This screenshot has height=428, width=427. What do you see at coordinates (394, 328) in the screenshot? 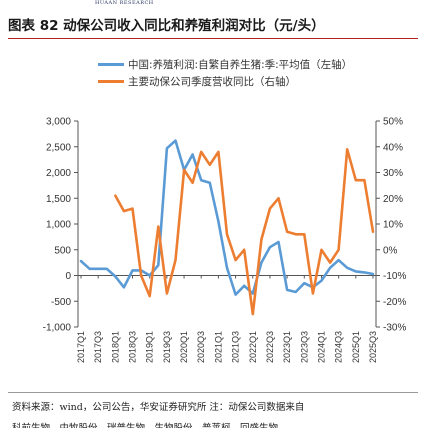
I see `right-tick-label: -30%` at bounding box center [394, 328].